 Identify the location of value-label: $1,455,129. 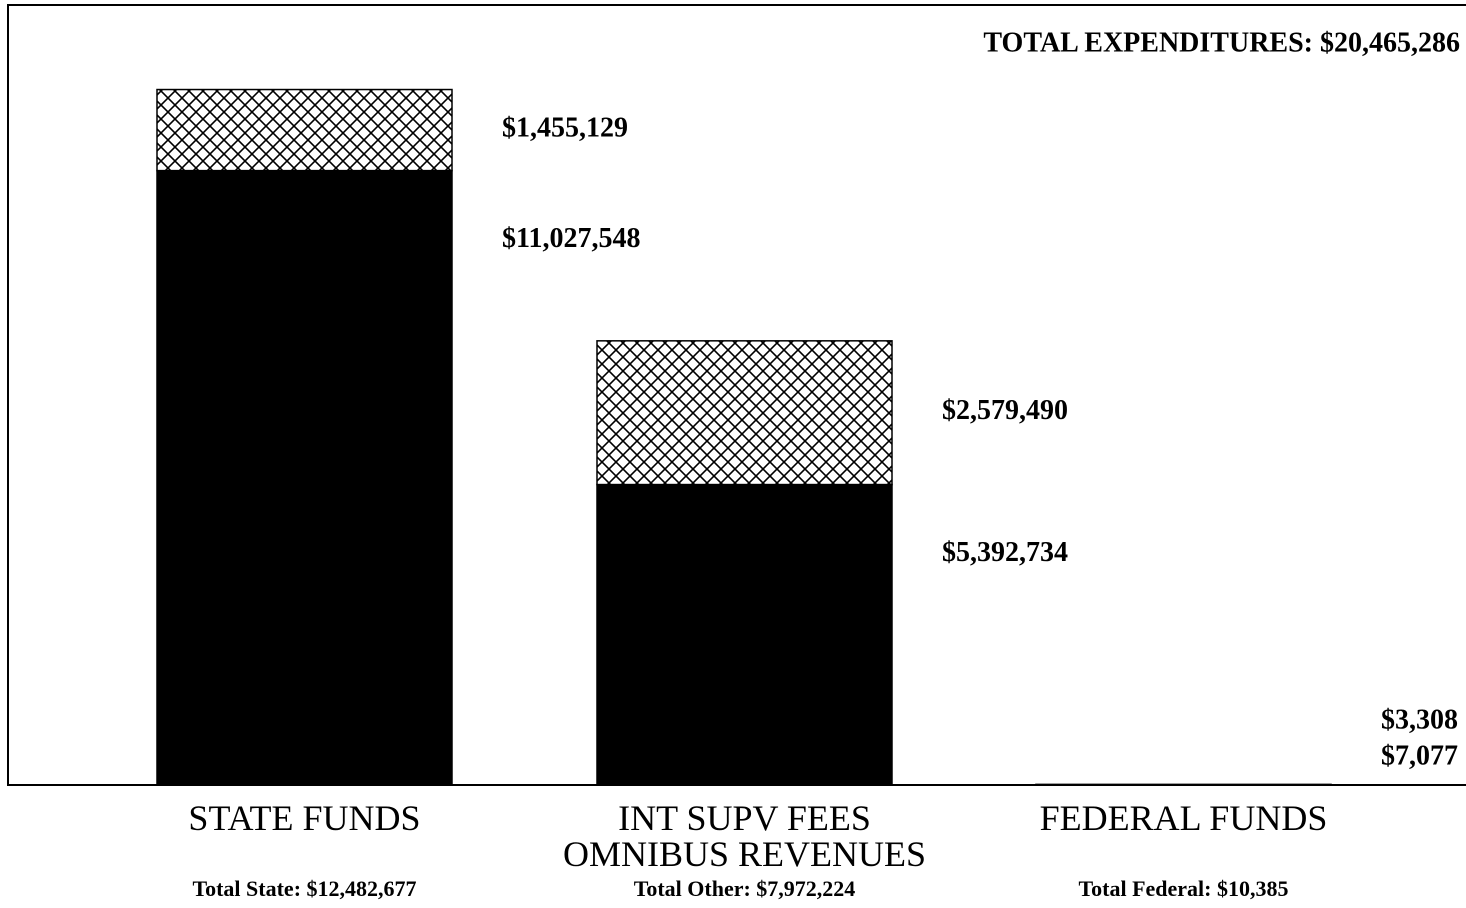
(565, 127).